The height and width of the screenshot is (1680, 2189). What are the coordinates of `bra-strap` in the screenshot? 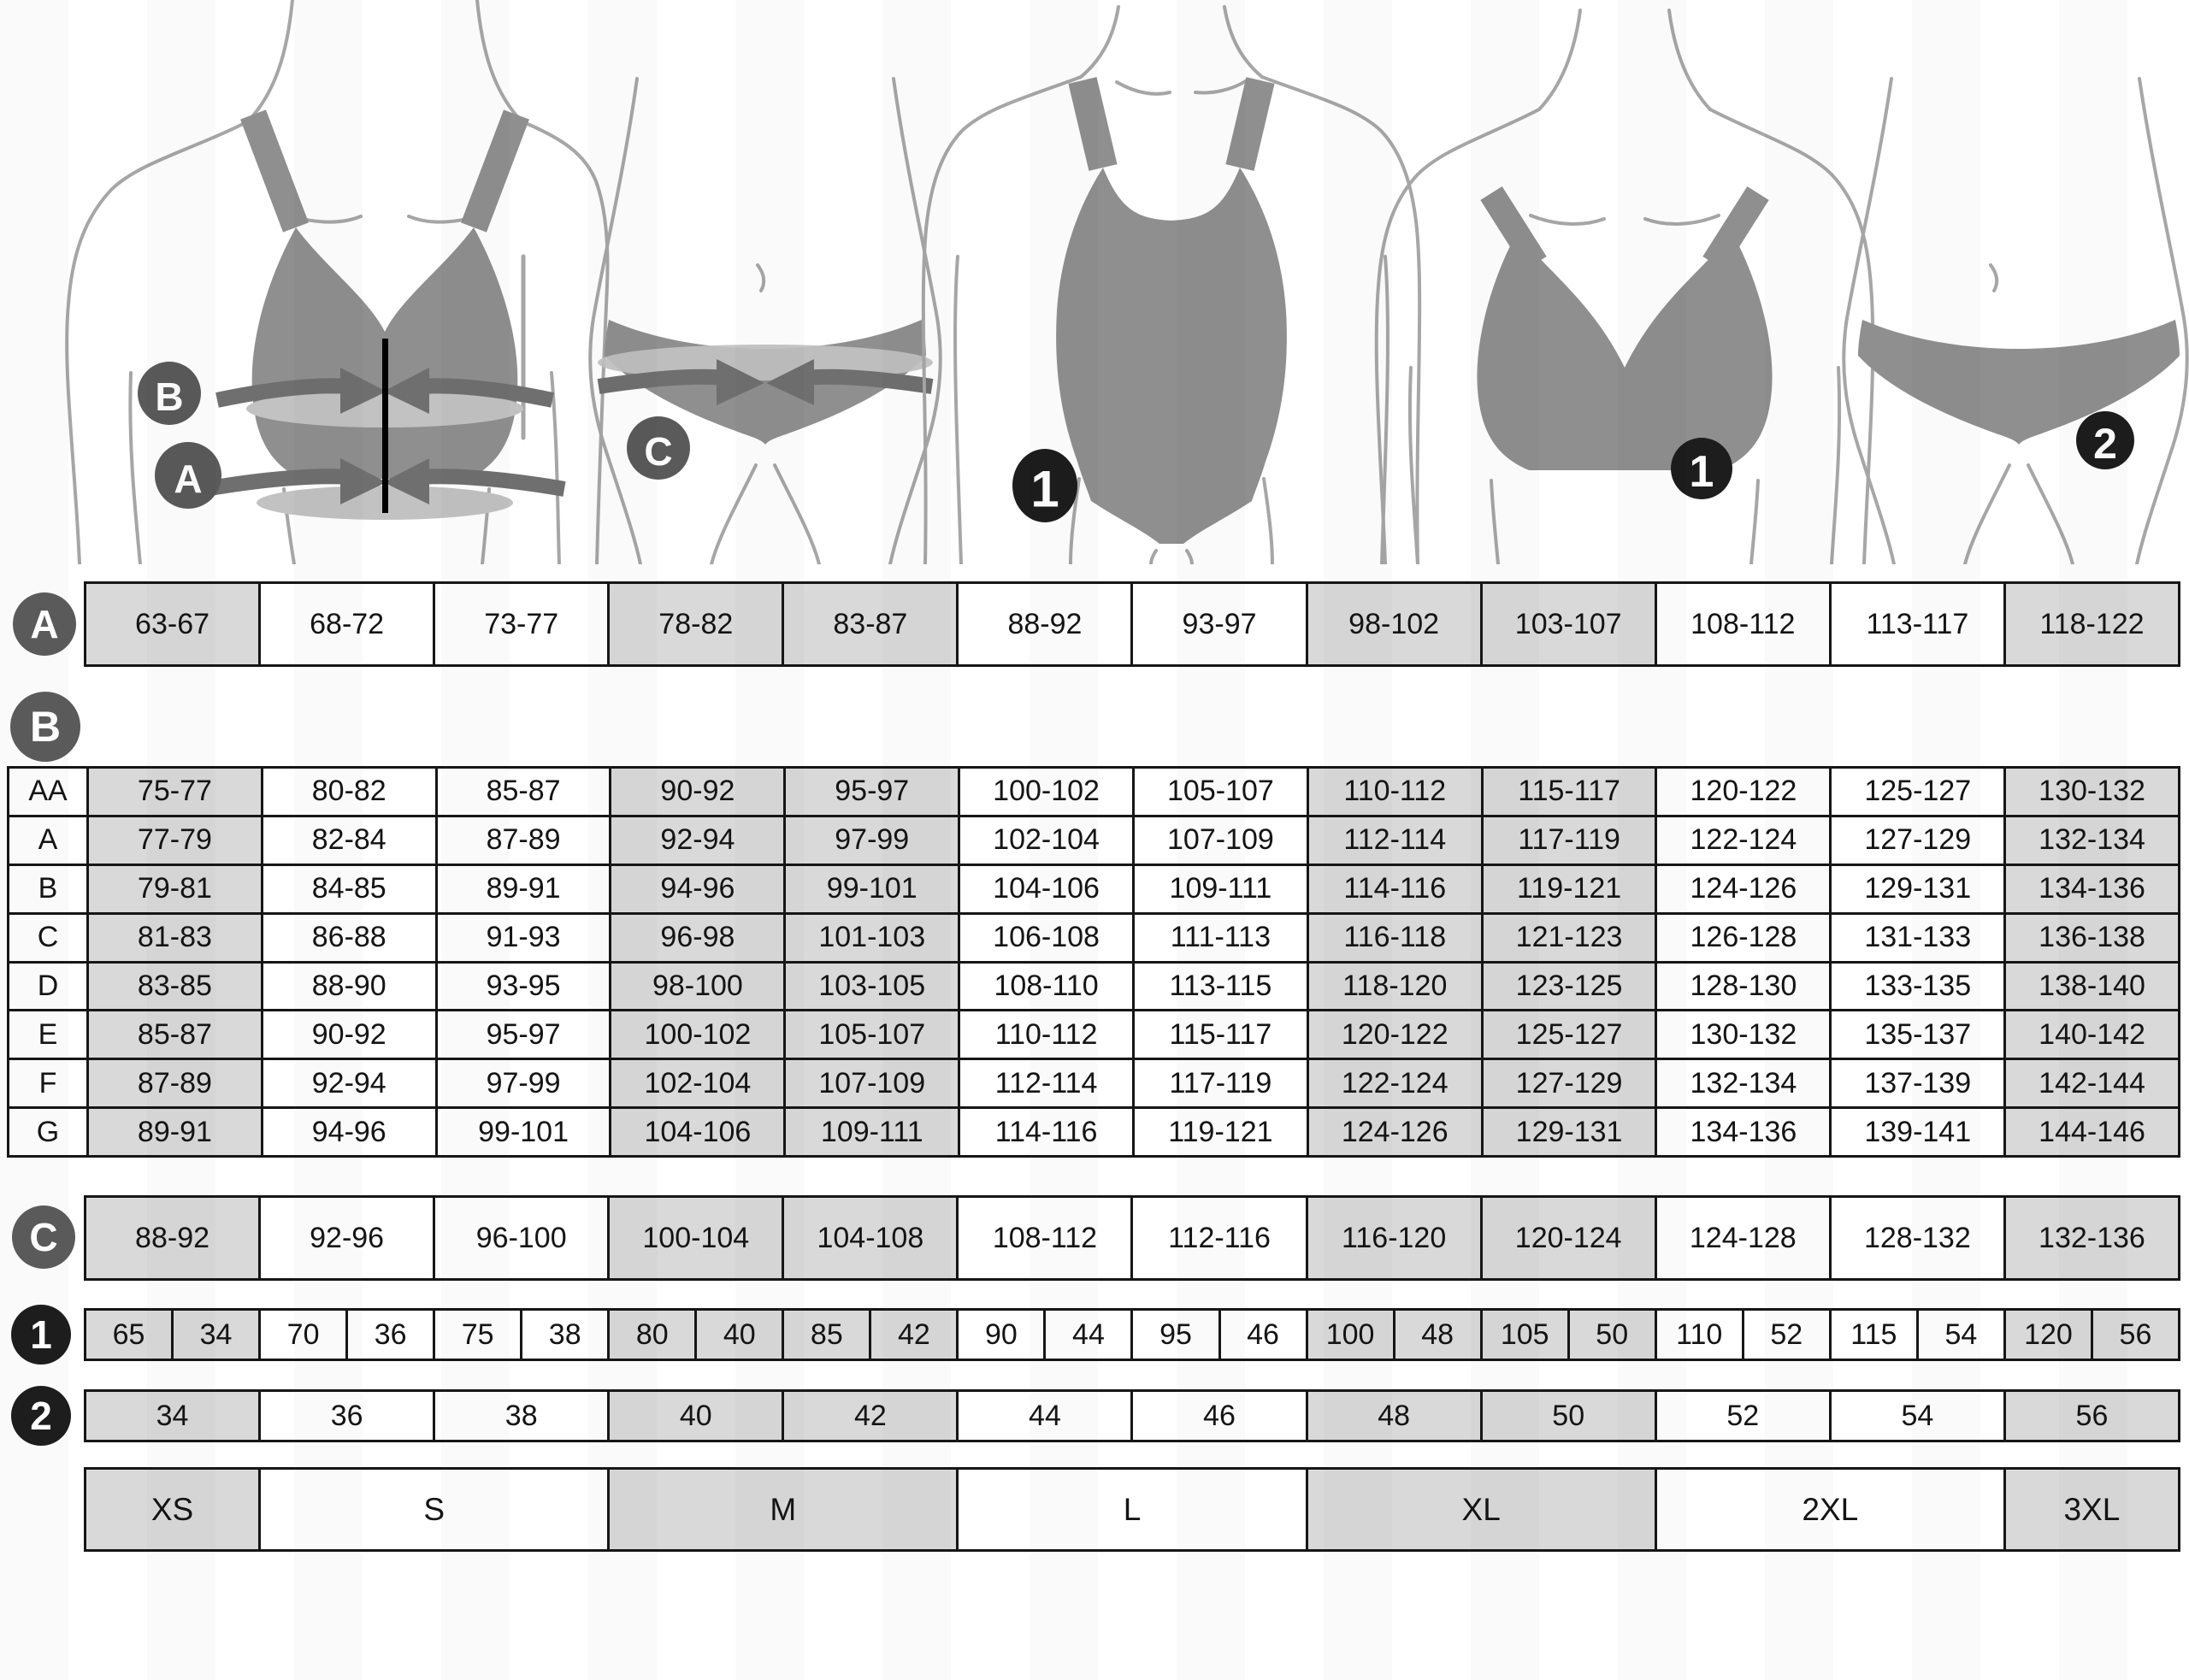 It's located at (274, 171).